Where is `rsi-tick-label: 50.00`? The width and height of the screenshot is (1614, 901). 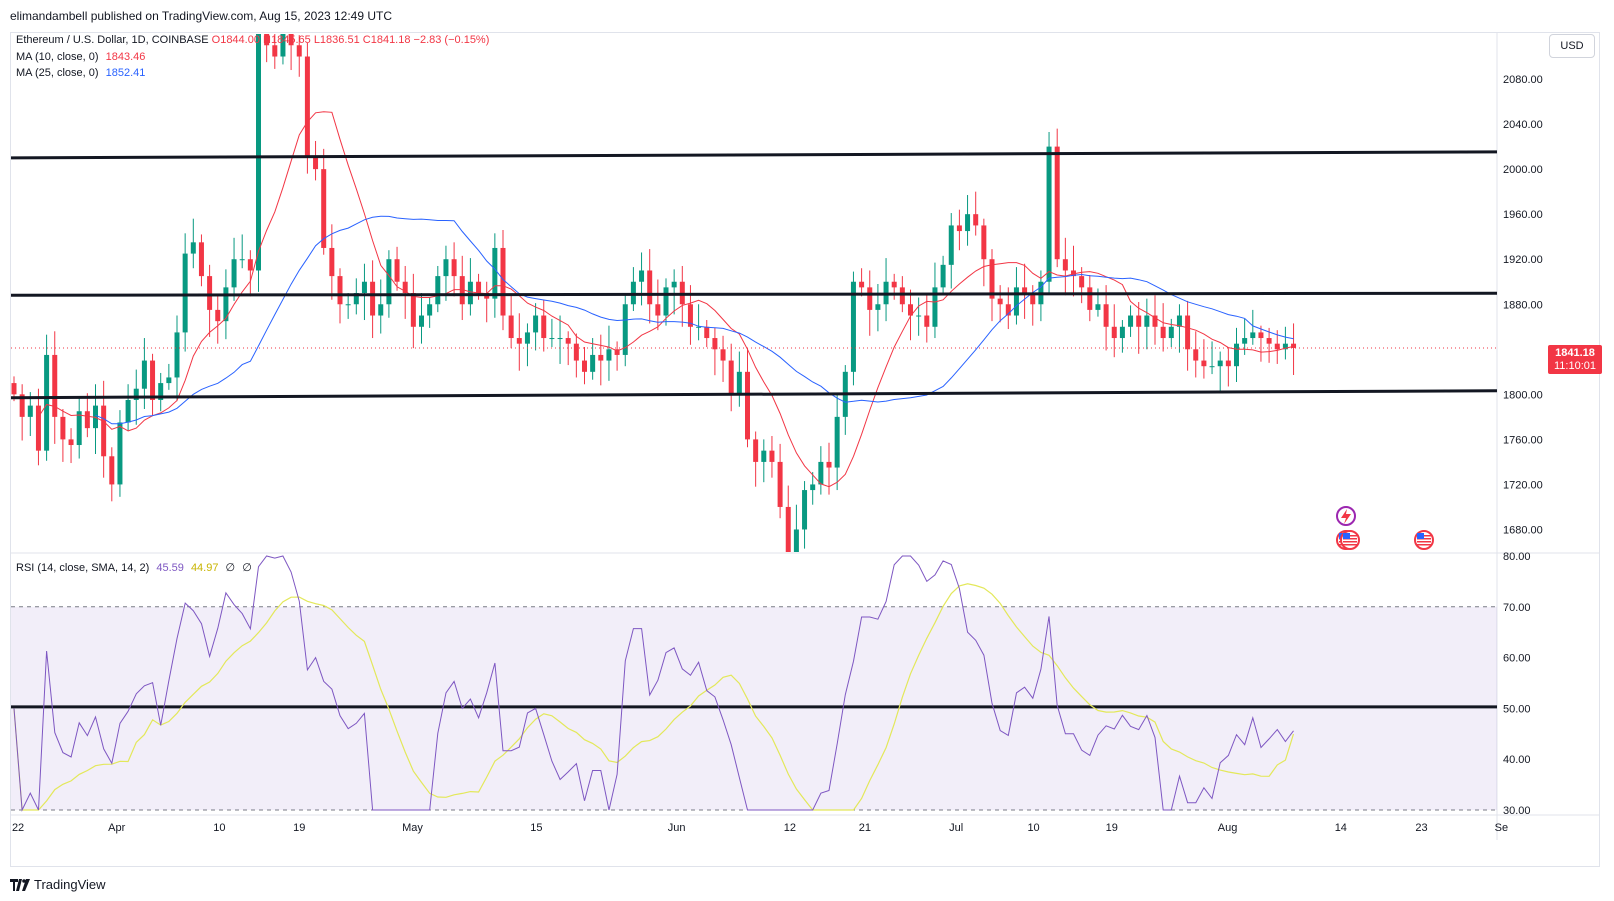
rsi-tick-label: 50.00 is located at coordinates (1517, 709).